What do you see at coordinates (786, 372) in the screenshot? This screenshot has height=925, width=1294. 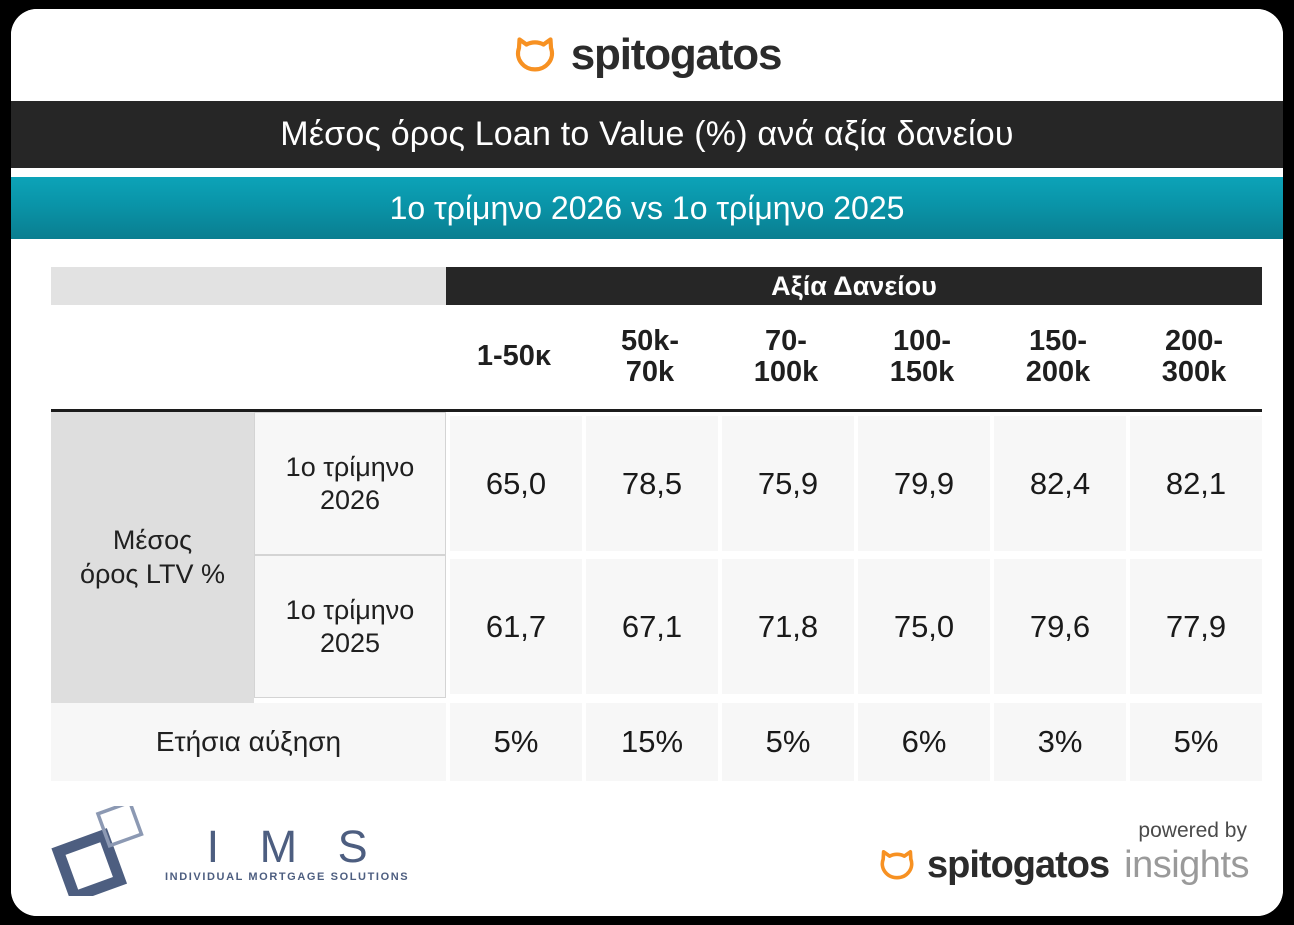 I see `column-header-3-line2: 100k` at bounding box center [786, 372].